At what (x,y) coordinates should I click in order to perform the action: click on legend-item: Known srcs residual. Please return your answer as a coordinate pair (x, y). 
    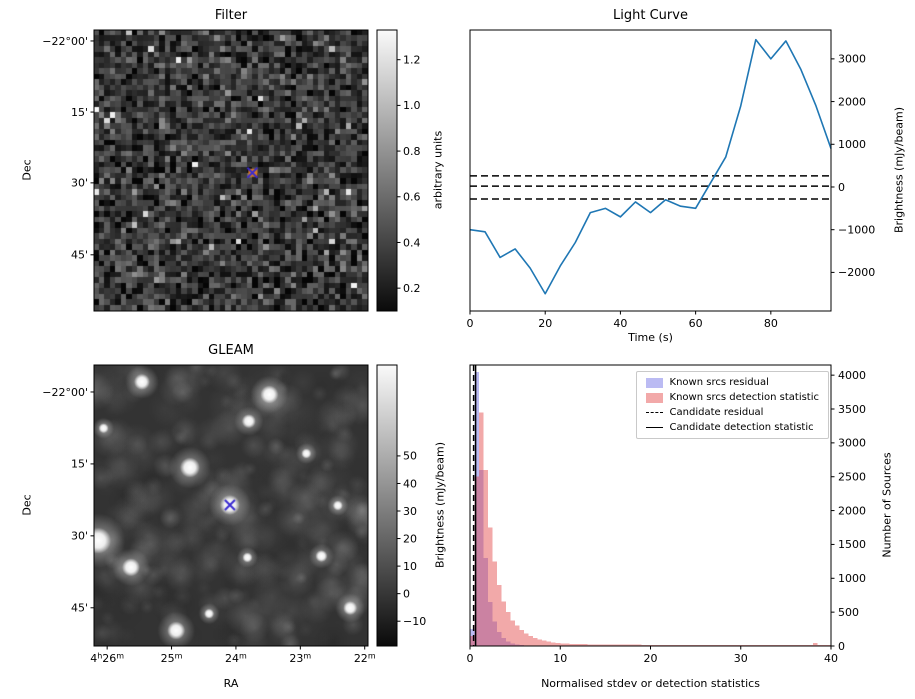
    Looking at the image, I should click on (732, 382).